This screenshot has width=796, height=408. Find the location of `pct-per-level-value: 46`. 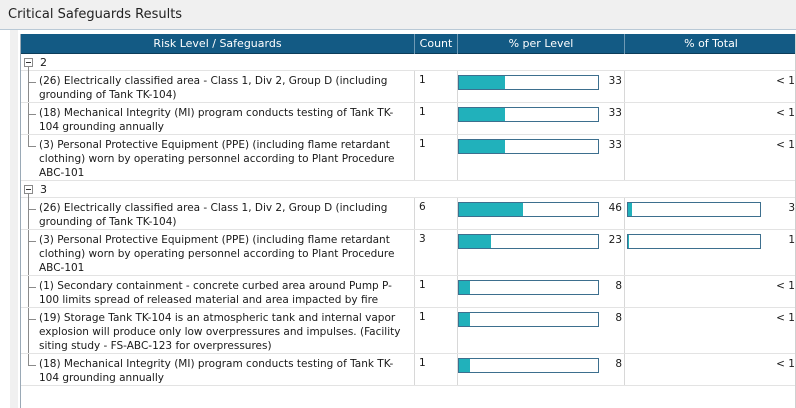

pct-per-level-value: 46 is located at coordinates (615, 208).